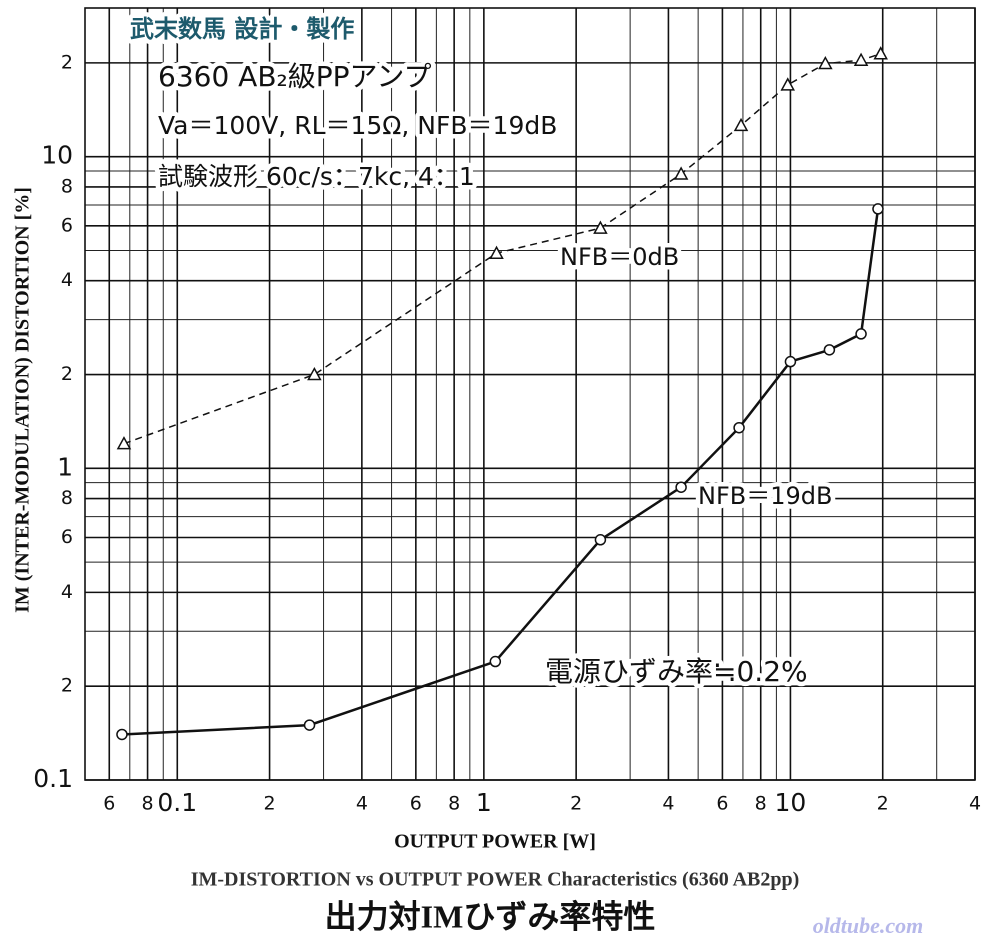  Describe the element at coordinates (177, 802) in the screenshot. I see `x-tick-label: 0.1` at that location.